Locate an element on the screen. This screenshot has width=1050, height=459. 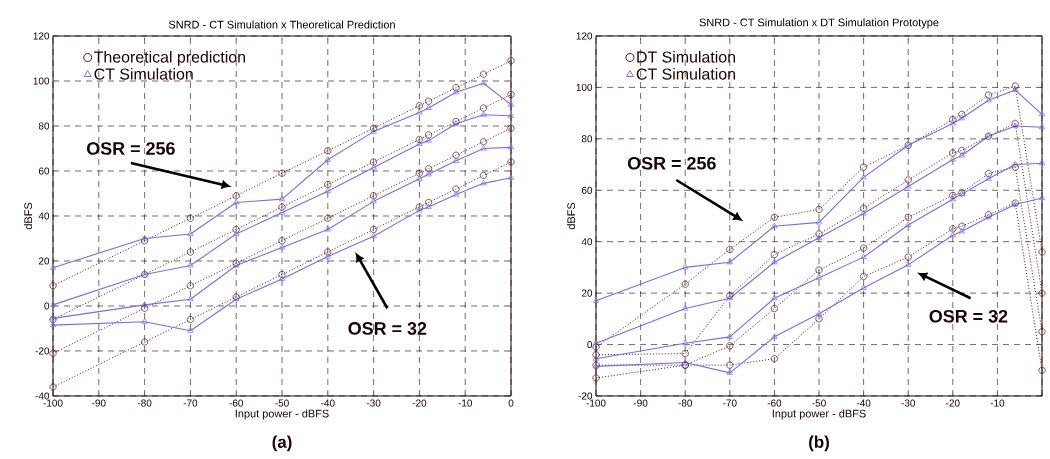
y-tick-label: 120 is located at coordinates (584, 36).